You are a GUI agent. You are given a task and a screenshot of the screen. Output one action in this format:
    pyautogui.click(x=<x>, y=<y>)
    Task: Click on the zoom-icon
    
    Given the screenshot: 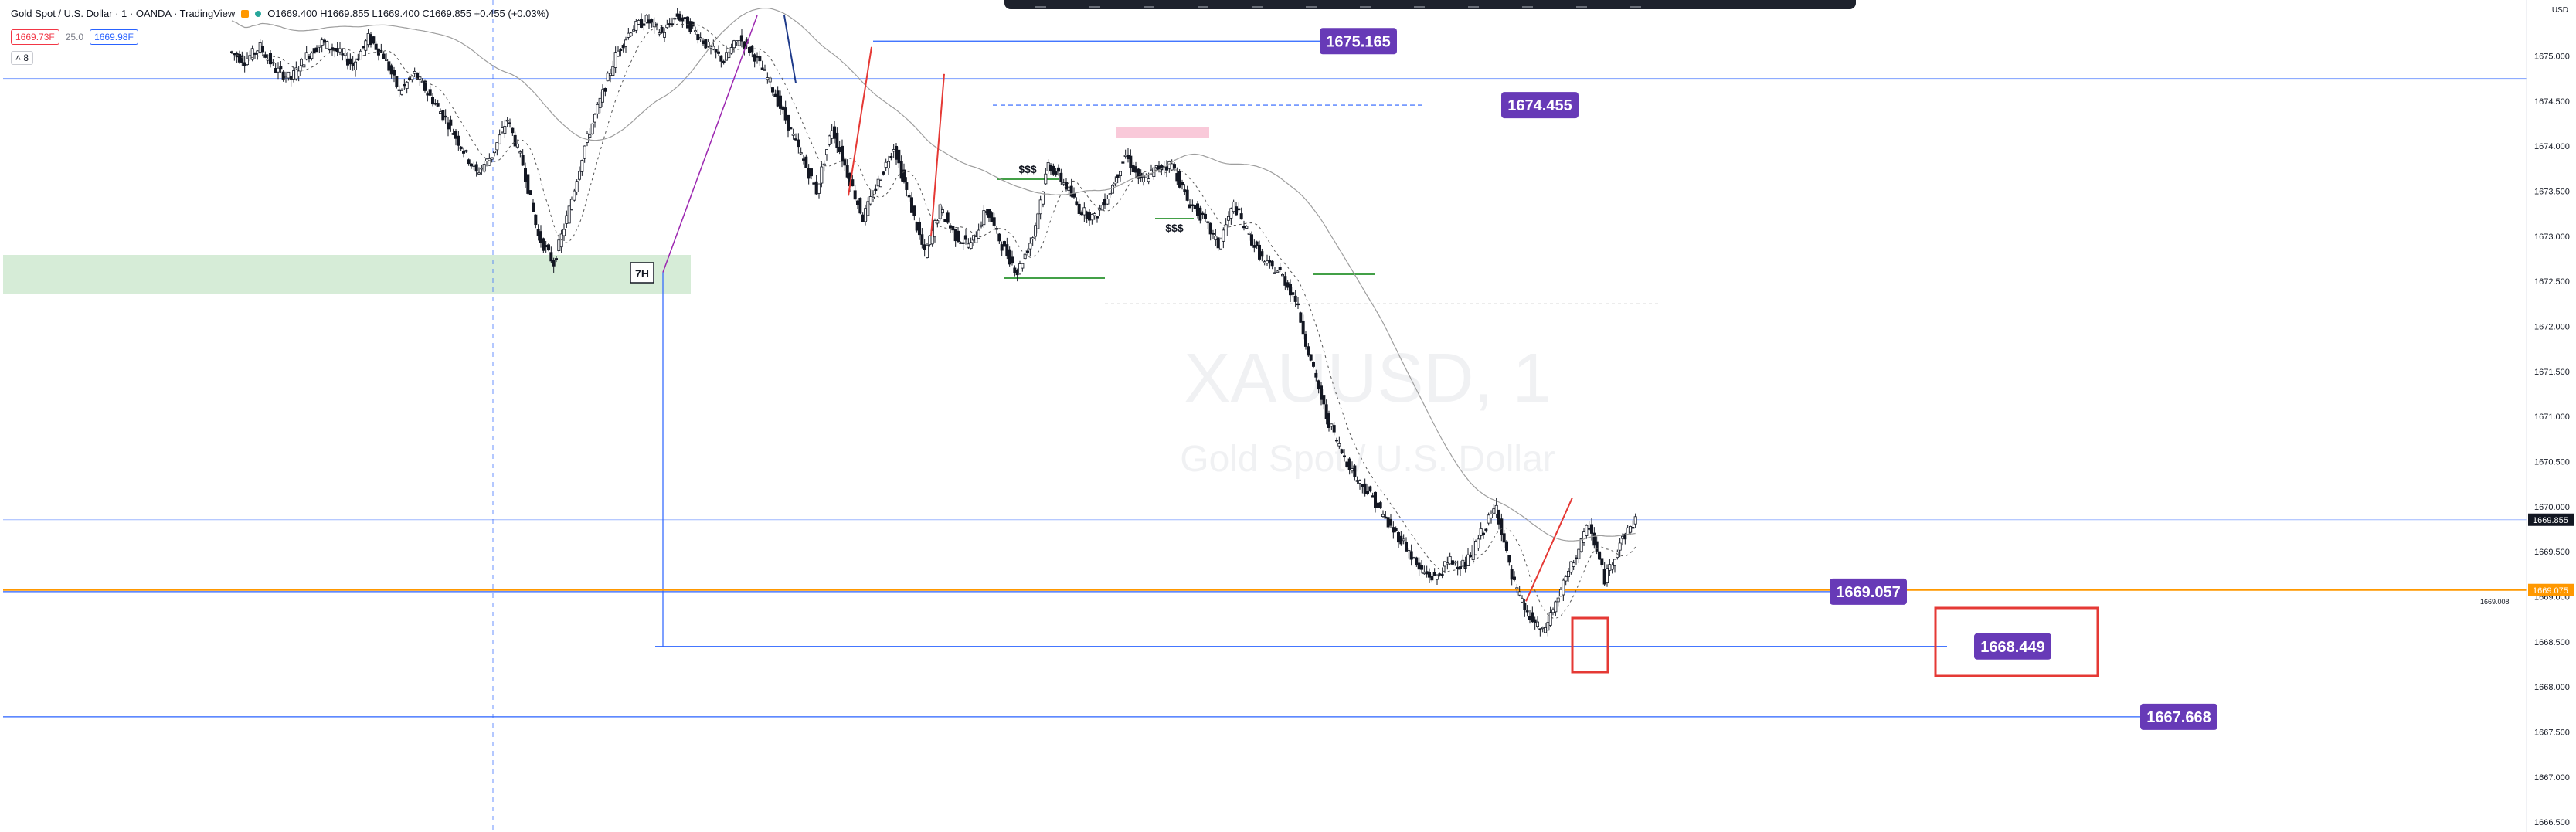 What is the action you would take?
    pyautogui.click(x=1419, y=4)
    